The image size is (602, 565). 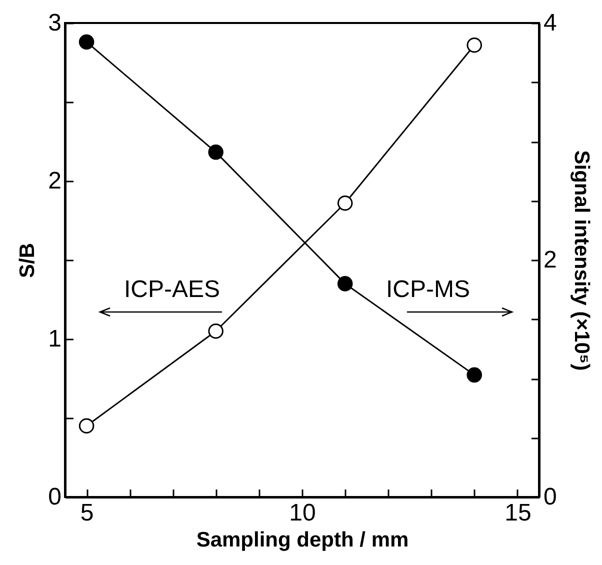 What do you see at coordinates (87, 513) in the screenshot?
I see `x-tick-label: 5` at bounding box center [87, 513].